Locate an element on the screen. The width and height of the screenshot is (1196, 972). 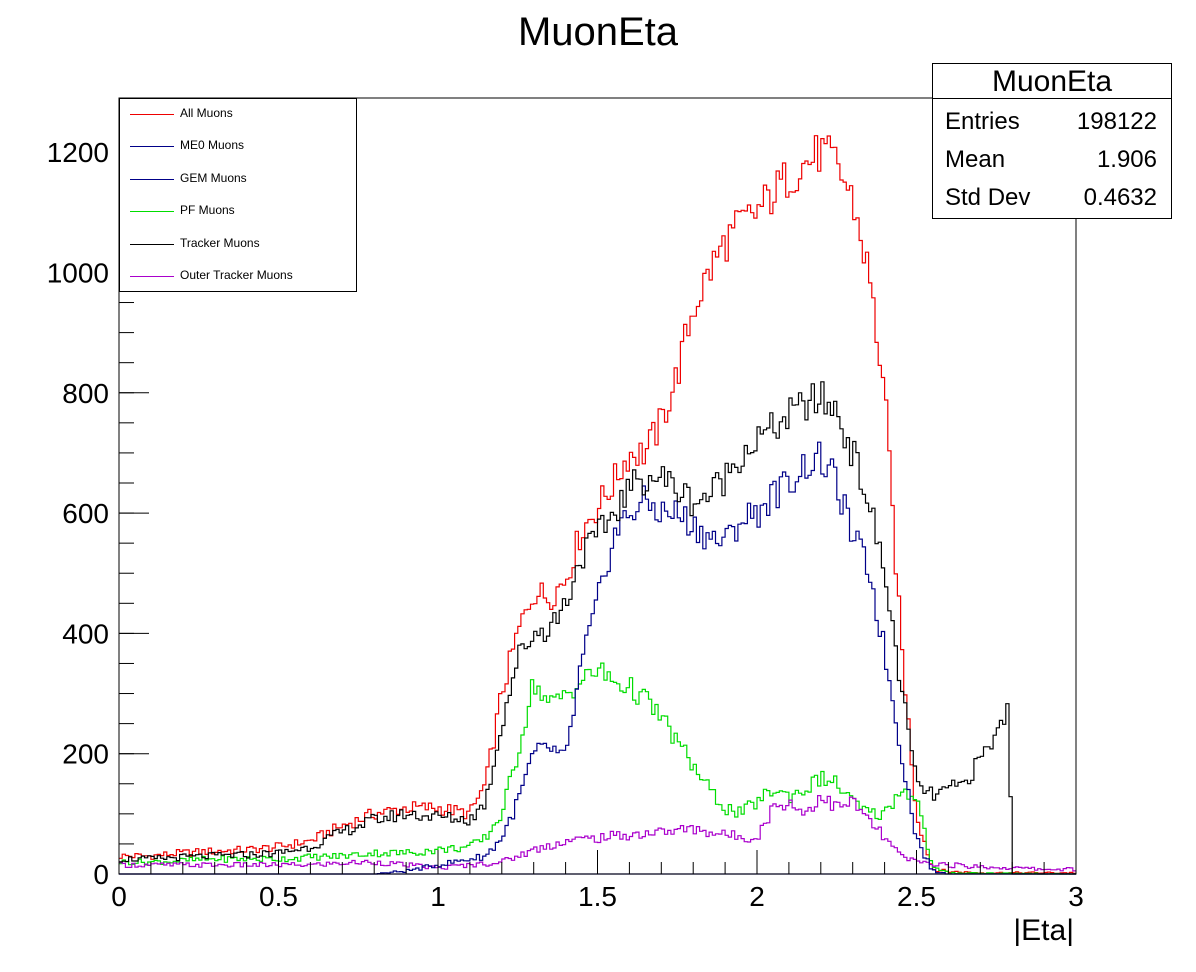
chart-title: MuonEta is located at coordinates (598, 32).